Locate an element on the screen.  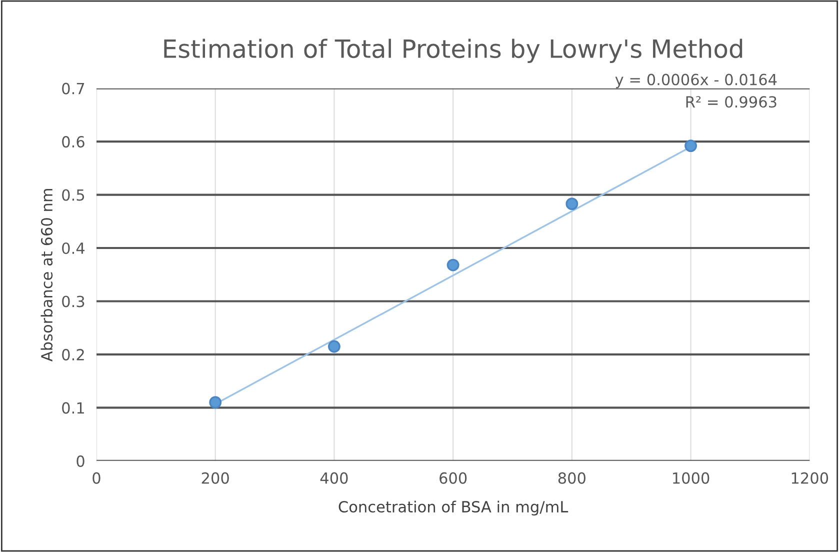
y-axis-title: Absorbance at 660 nm is located at coordinates (46, 275).